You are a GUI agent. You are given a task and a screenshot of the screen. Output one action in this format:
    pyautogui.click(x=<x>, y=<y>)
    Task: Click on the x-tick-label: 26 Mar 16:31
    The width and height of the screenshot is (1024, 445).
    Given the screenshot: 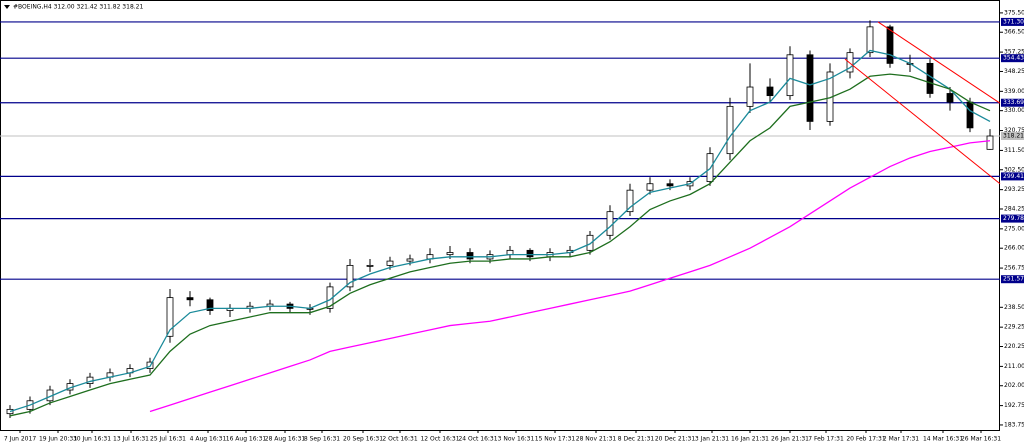 What is the action you would take?
    pyautogui.click(x=981, y=439)
    